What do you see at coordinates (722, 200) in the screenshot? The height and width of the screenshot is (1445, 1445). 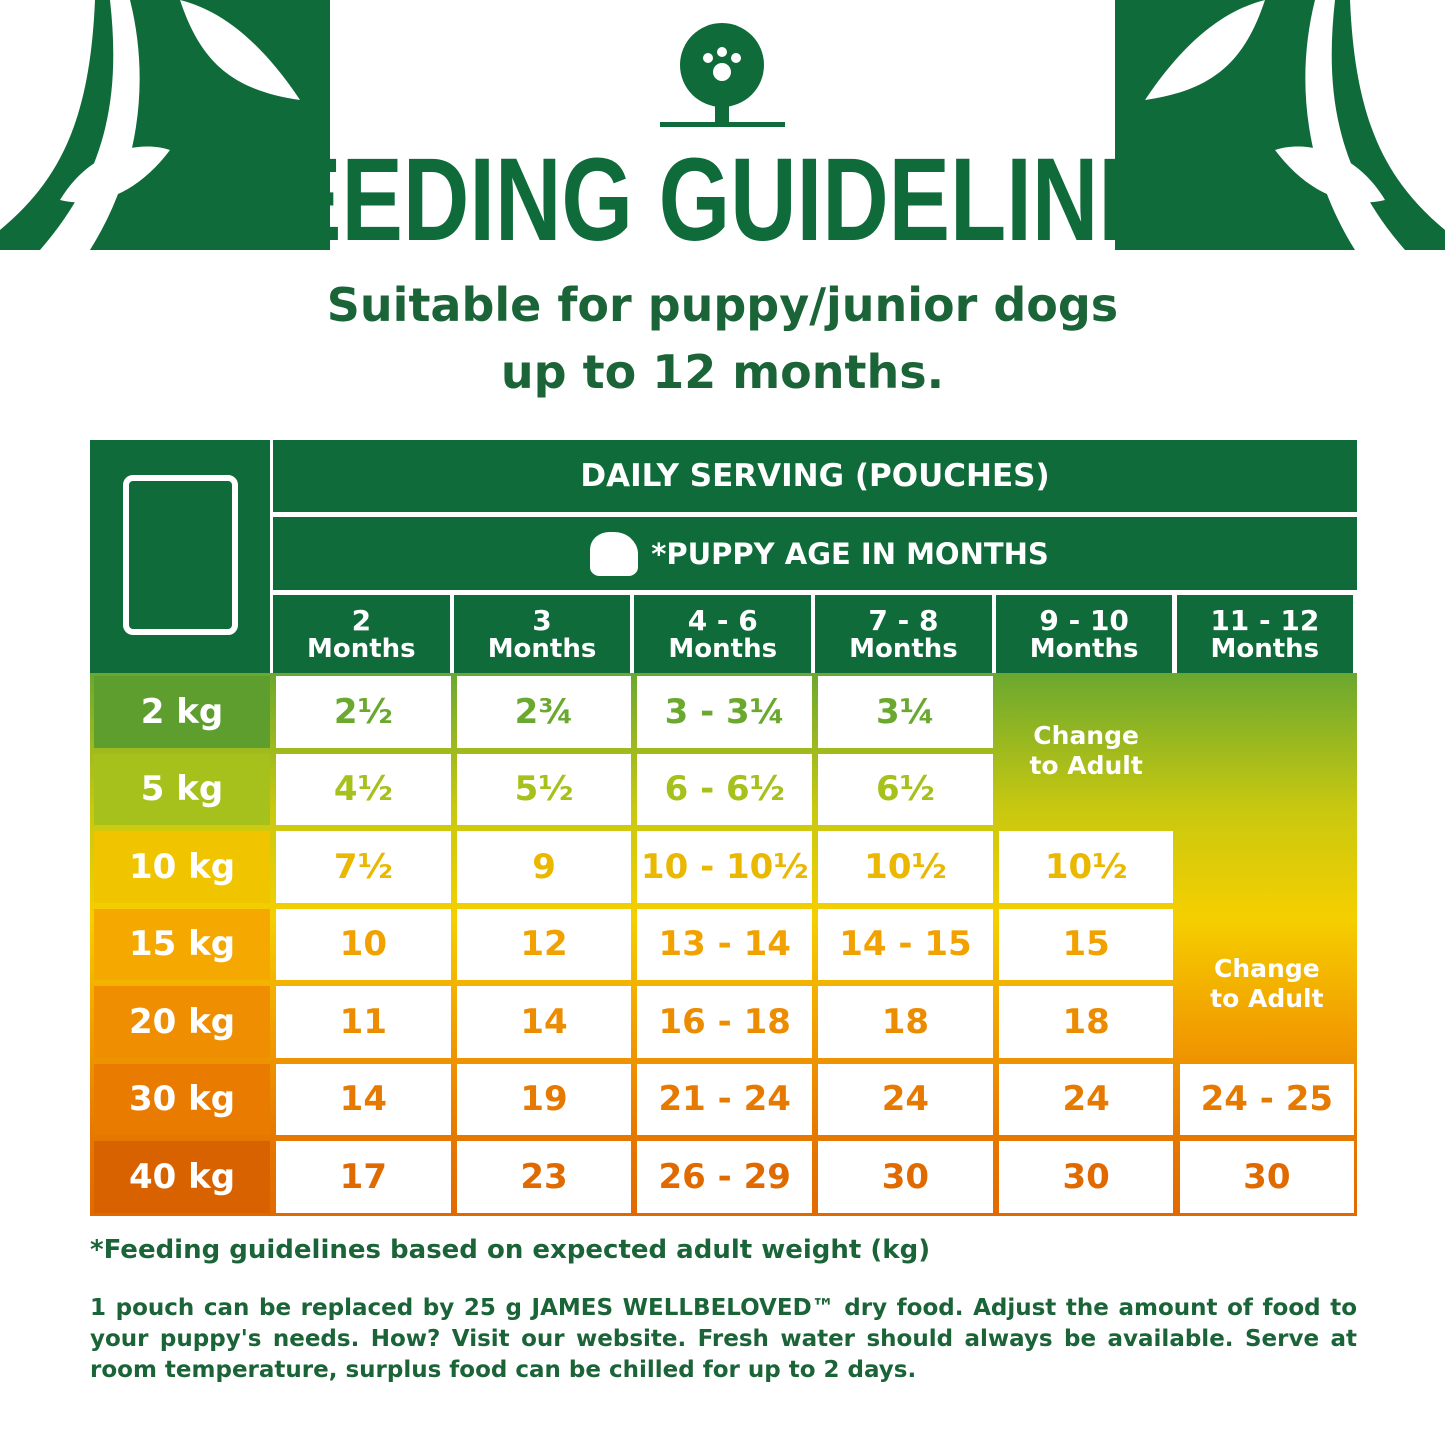 I see `title: FEEDING GUIDELINES` at bounding box center [722, 200].